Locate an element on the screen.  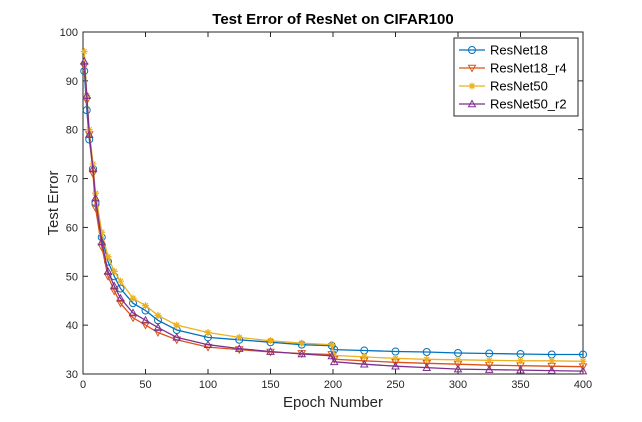
legend-label: ResNet50 is located at coordinates (519, 86).